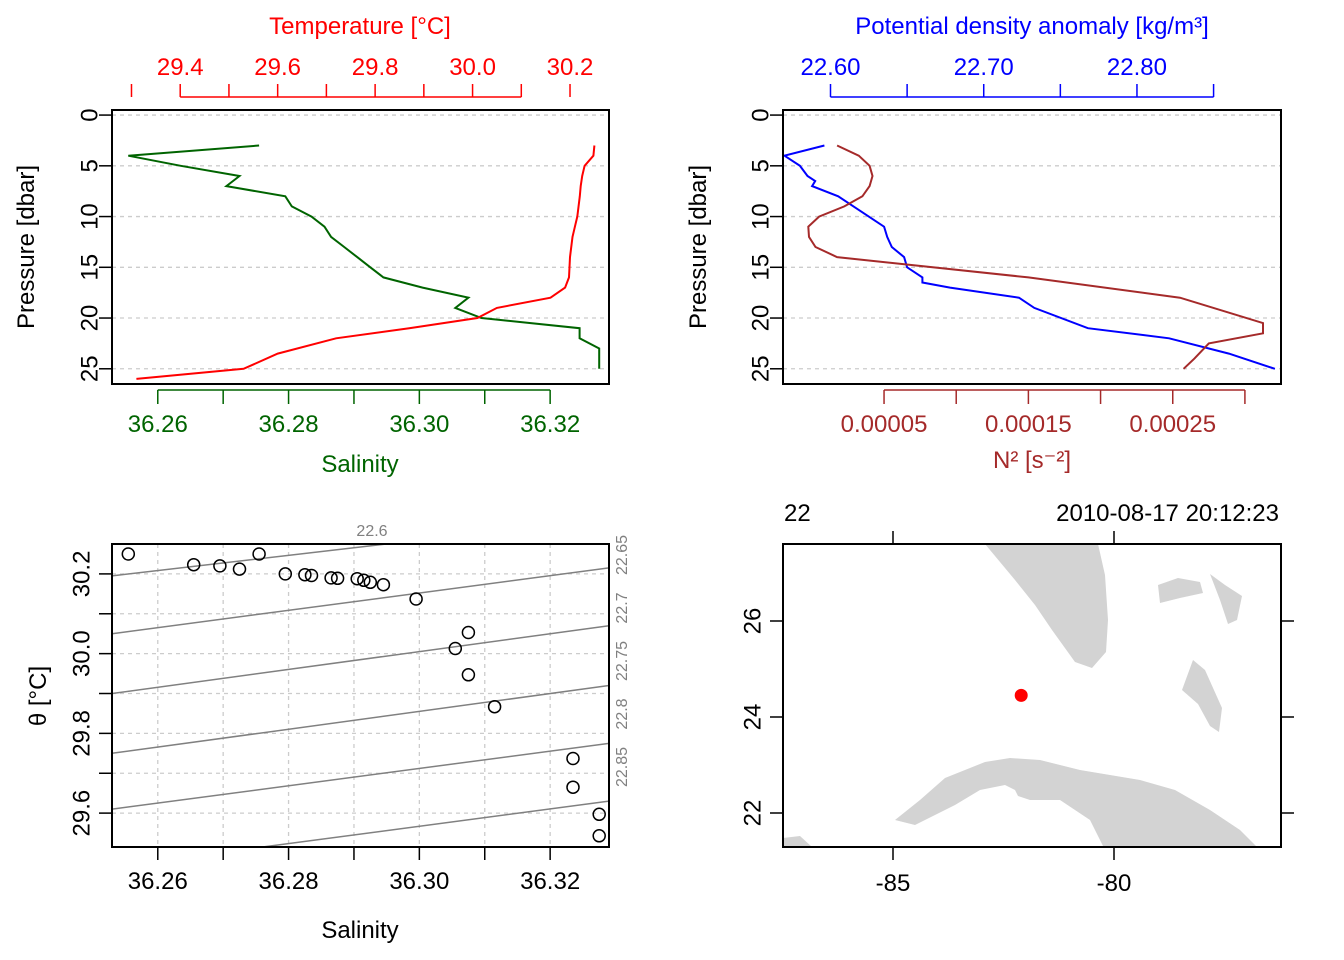  Describe the element at coordinates (1046, 606) in the screenshot. I see `florida-land` at that location.